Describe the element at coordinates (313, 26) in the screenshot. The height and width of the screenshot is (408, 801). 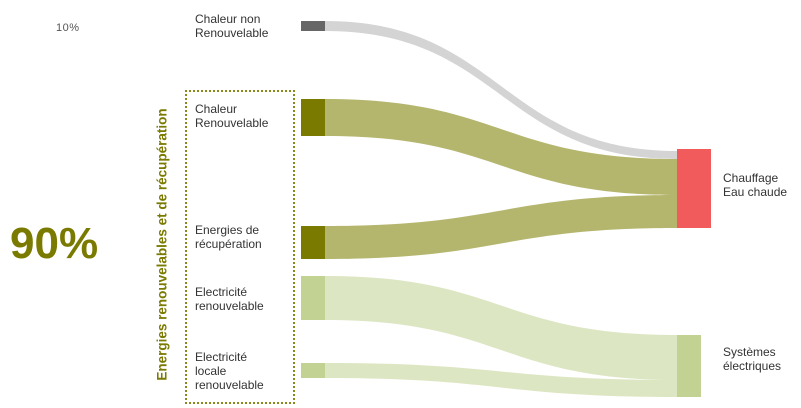
I see `source-node-chaleur-non-renouvelable` at that location.